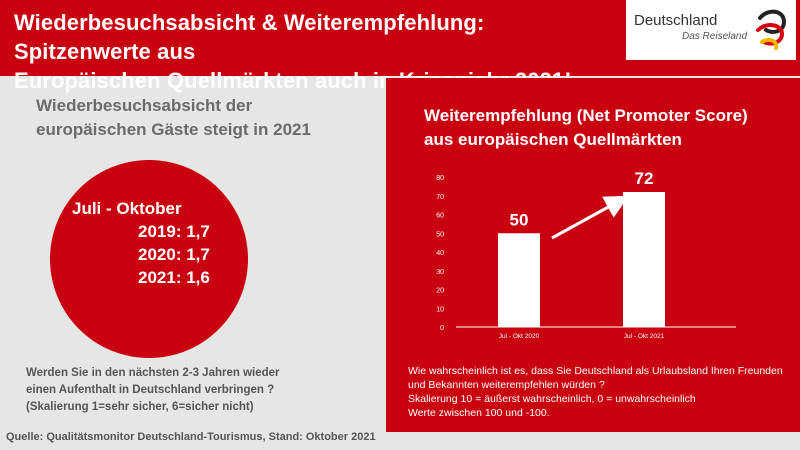  Describe the element at coordinates (442, 328) in the screenshot. I see `y-tick-label: 0` at that location.